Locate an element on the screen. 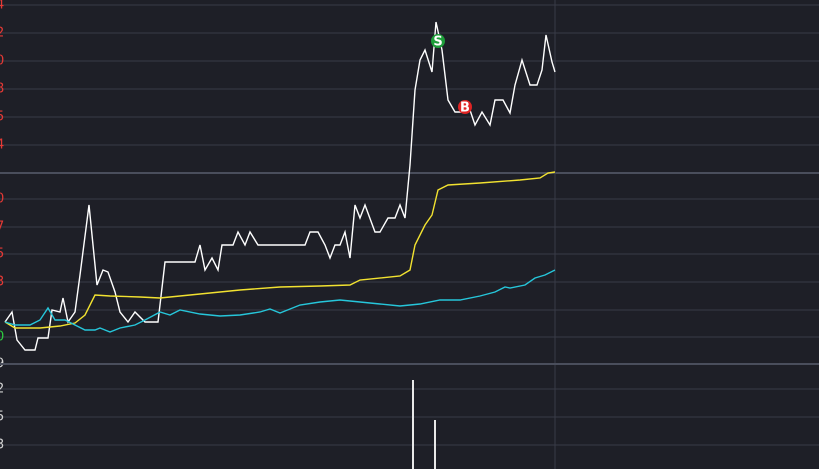 The width and height of the screenshot is (819, 469). price-line is located at coordinates (280, 301).